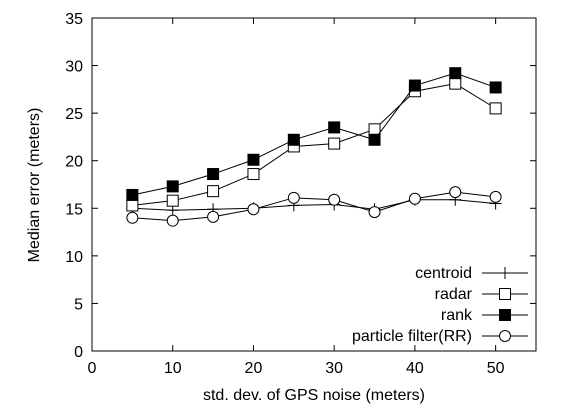 The height and width of the screenshot is (410, 563). I want to click on y-axis-title: Median error (meters), so click(34, 185).